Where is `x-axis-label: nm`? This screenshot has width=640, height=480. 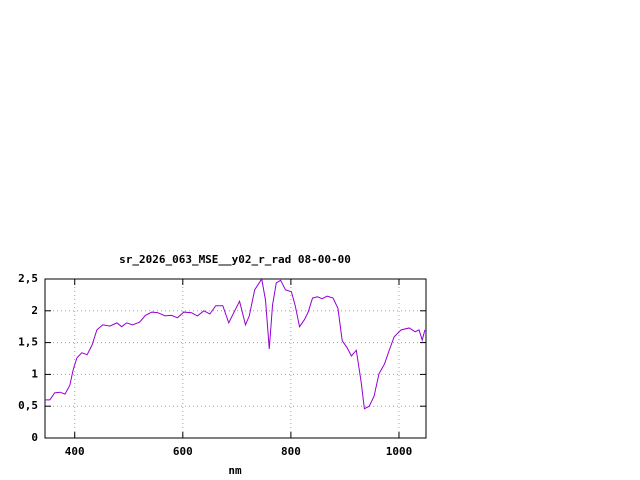 x-axis-label: nm is located at coordinates (235, 470).